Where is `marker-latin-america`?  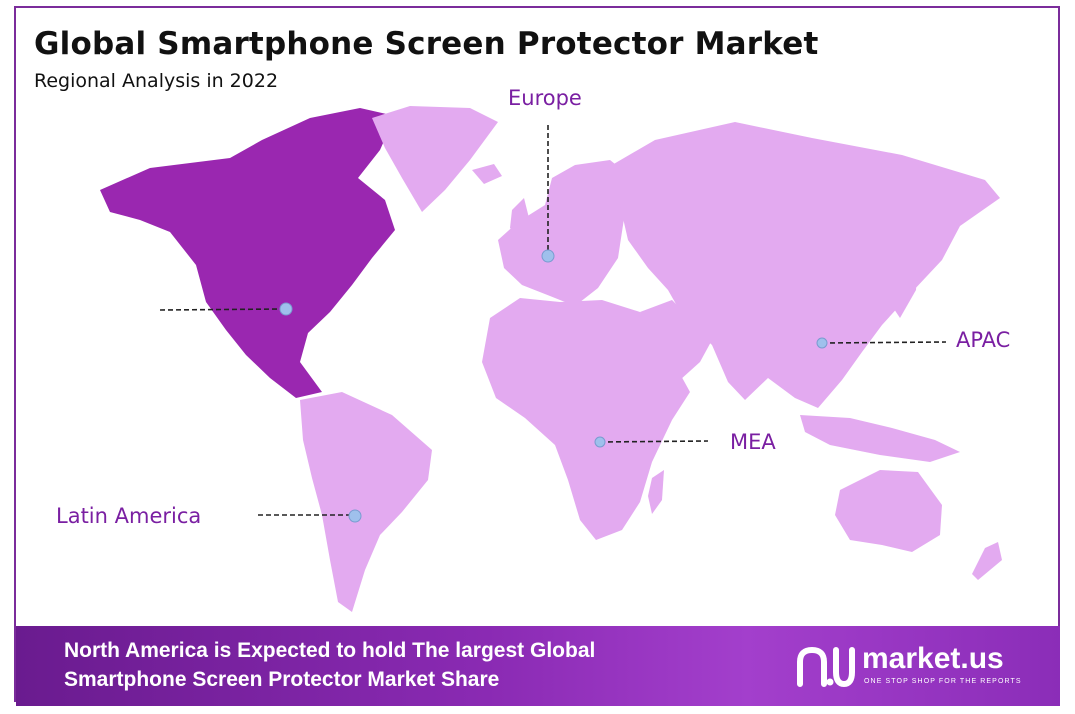
marker-latin-america is located at coordinates (355, 516).